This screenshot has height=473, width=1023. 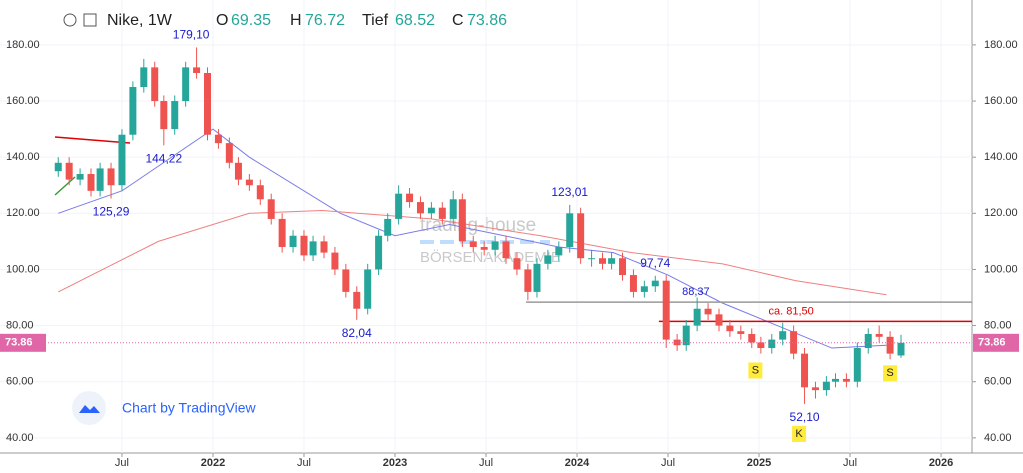 I want to click on price-annotation: 179,10, so click(x=191, y=35).